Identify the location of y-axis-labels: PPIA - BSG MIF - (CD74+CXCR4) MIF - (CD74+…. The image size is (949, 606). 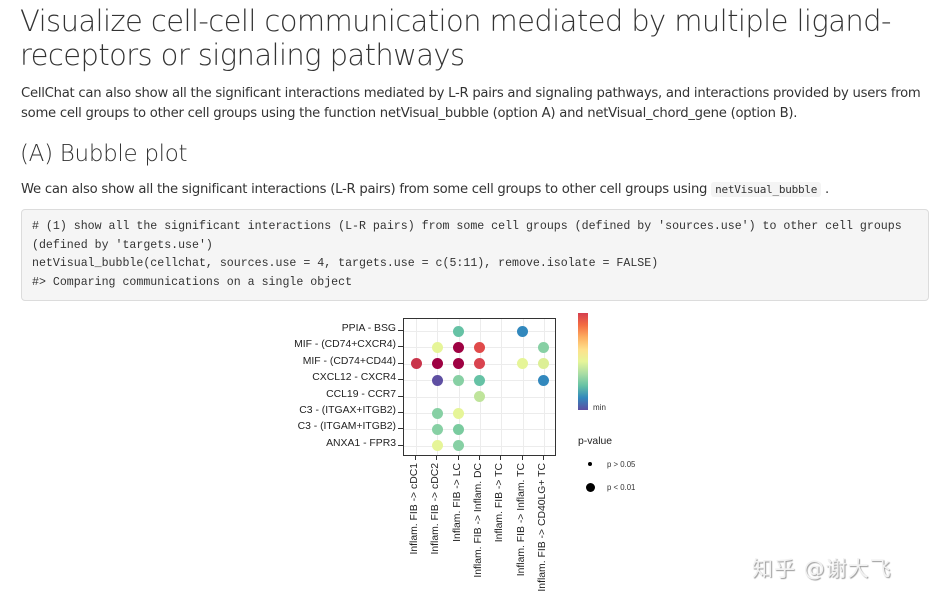
(338, 388).